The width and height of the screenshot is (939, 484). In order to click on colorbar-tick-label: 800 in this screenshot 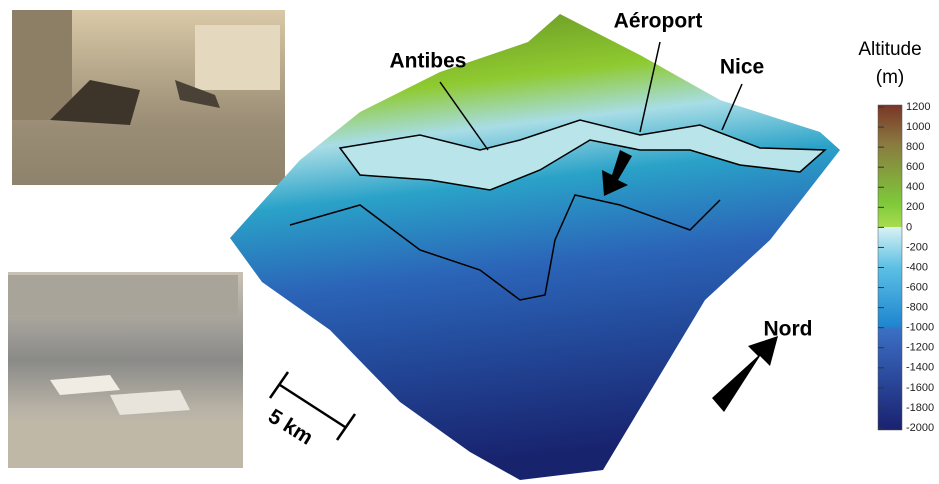, I will do `click(915, 147)`.